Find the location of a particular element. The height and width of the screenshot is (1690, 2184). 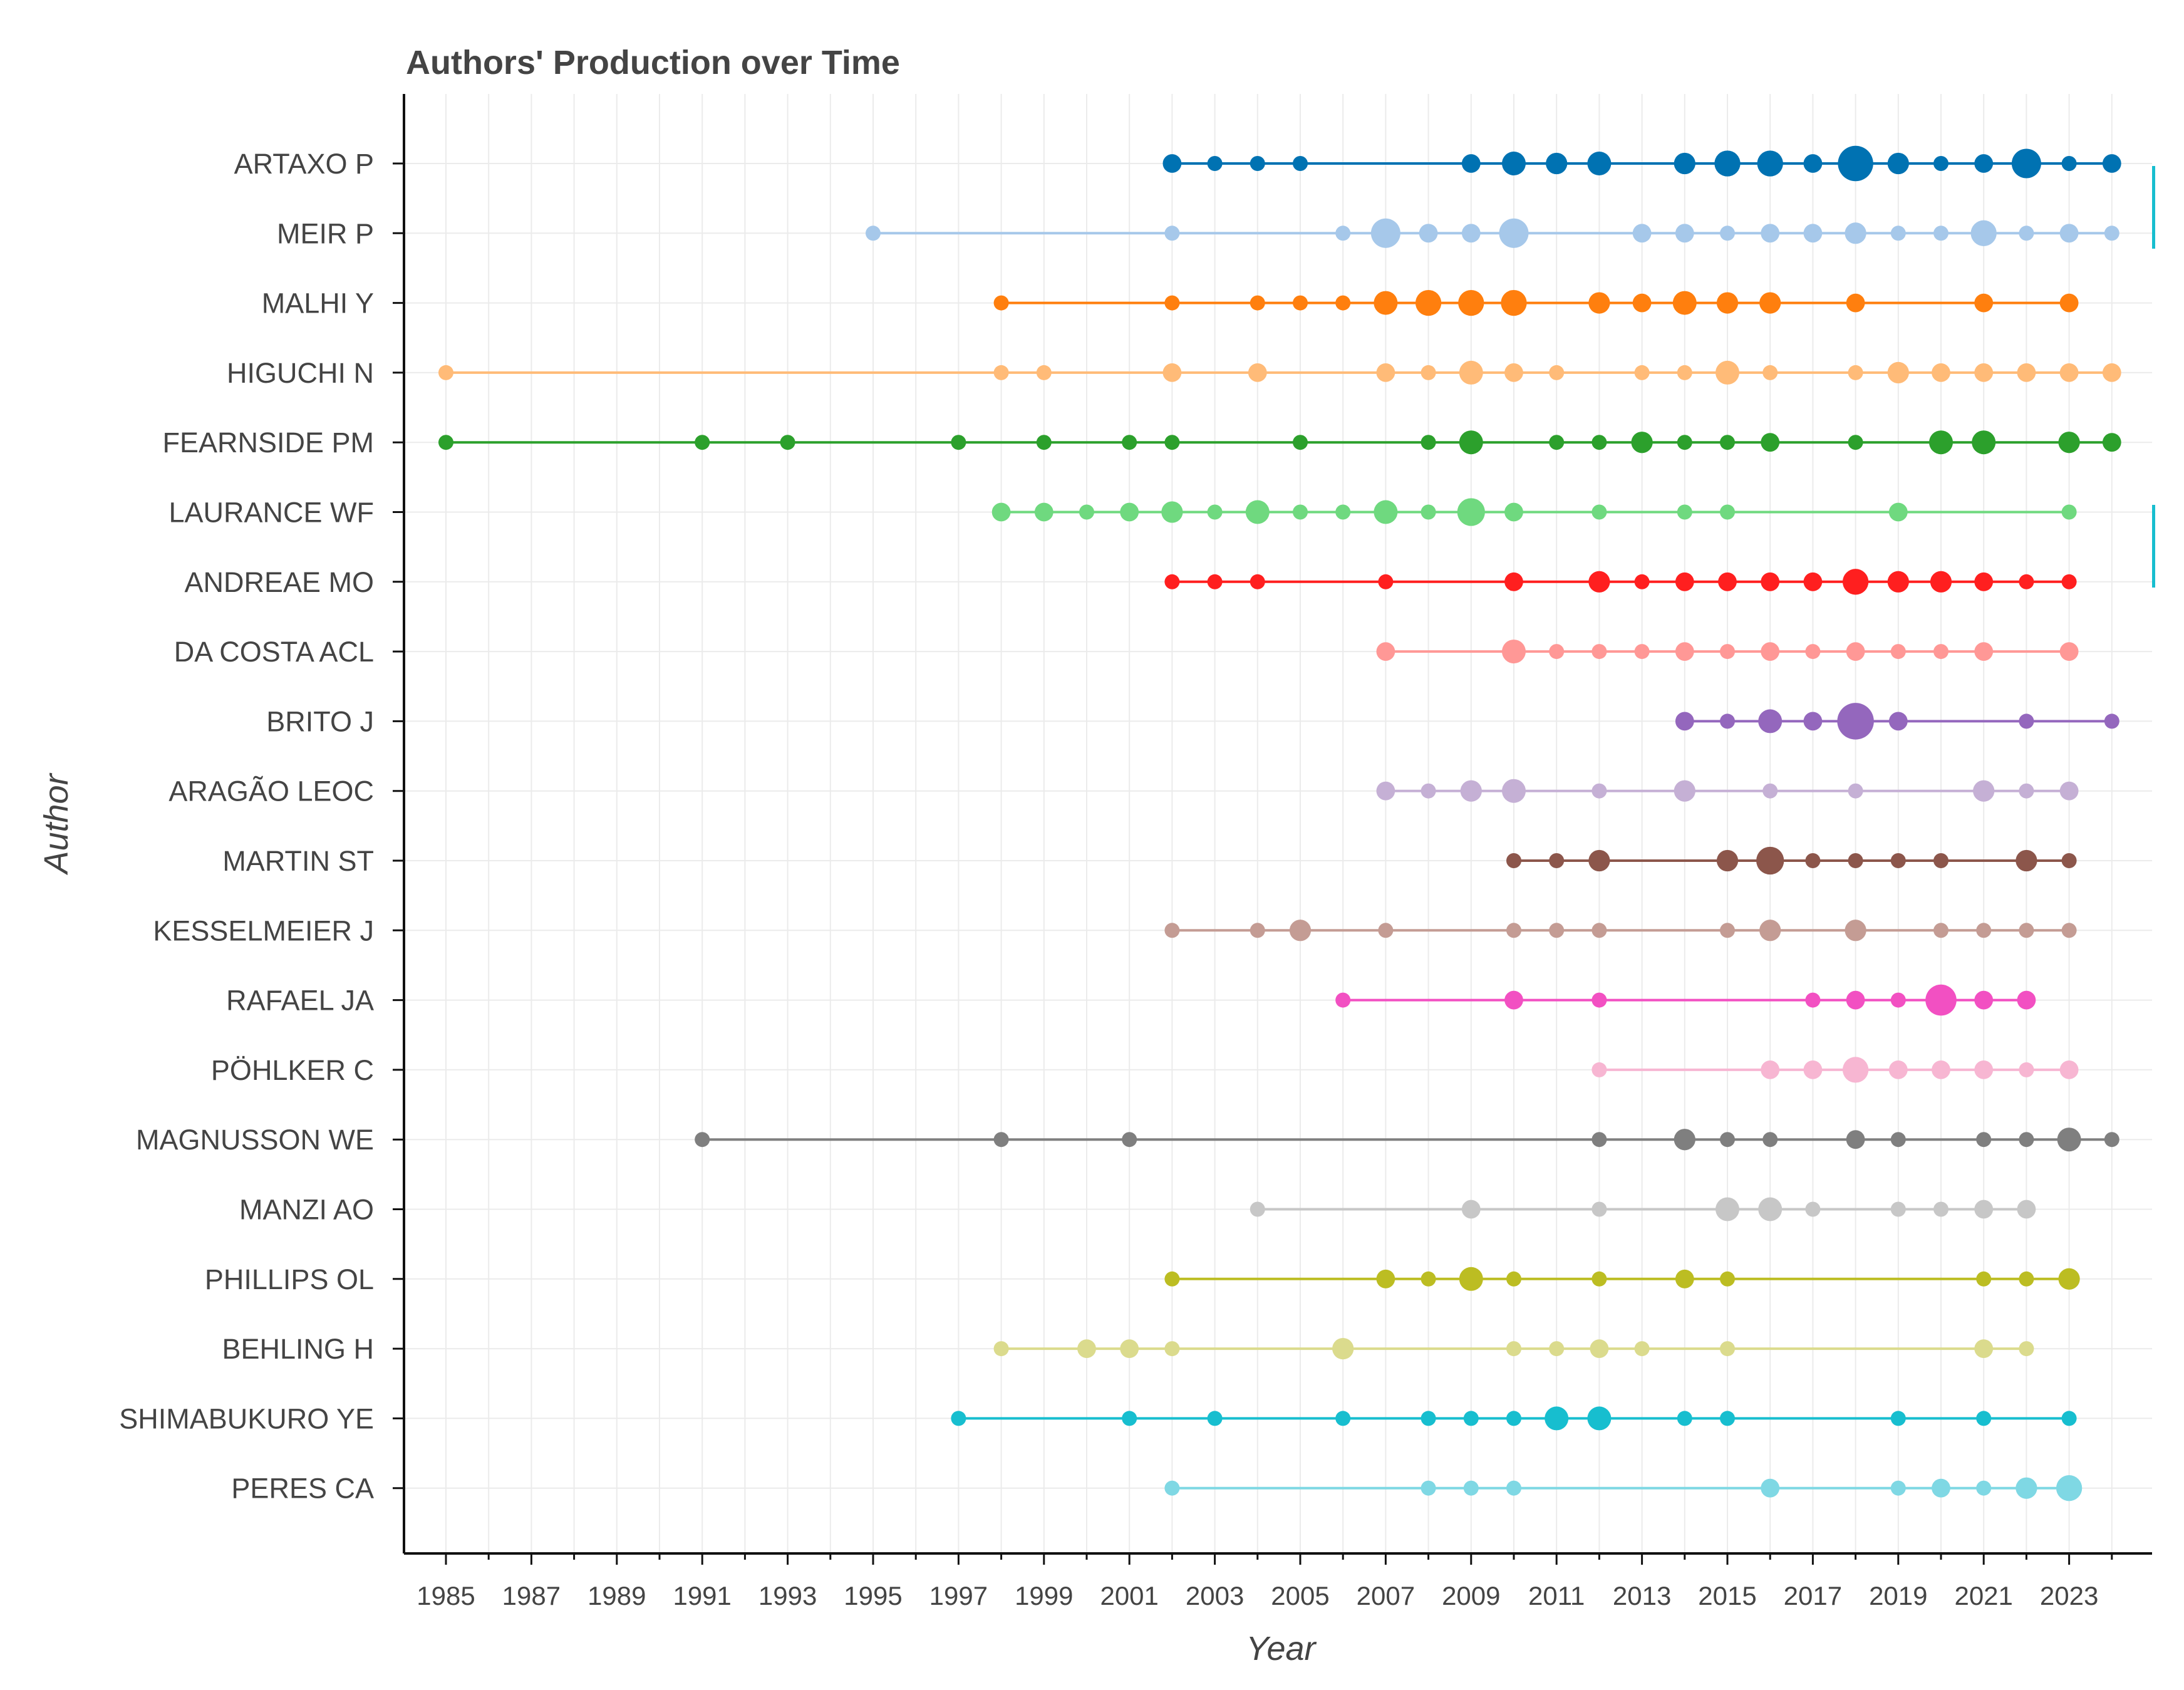

x-tick-label: 1991 is located at coordinates (702, 1595).